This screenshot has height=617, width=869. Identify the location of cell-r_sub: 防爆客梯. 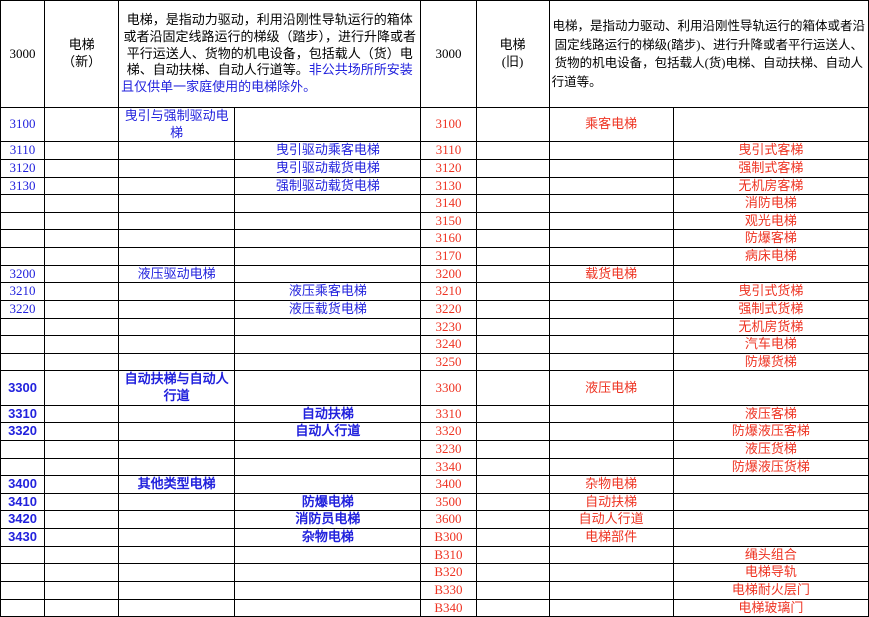
(771, 238).